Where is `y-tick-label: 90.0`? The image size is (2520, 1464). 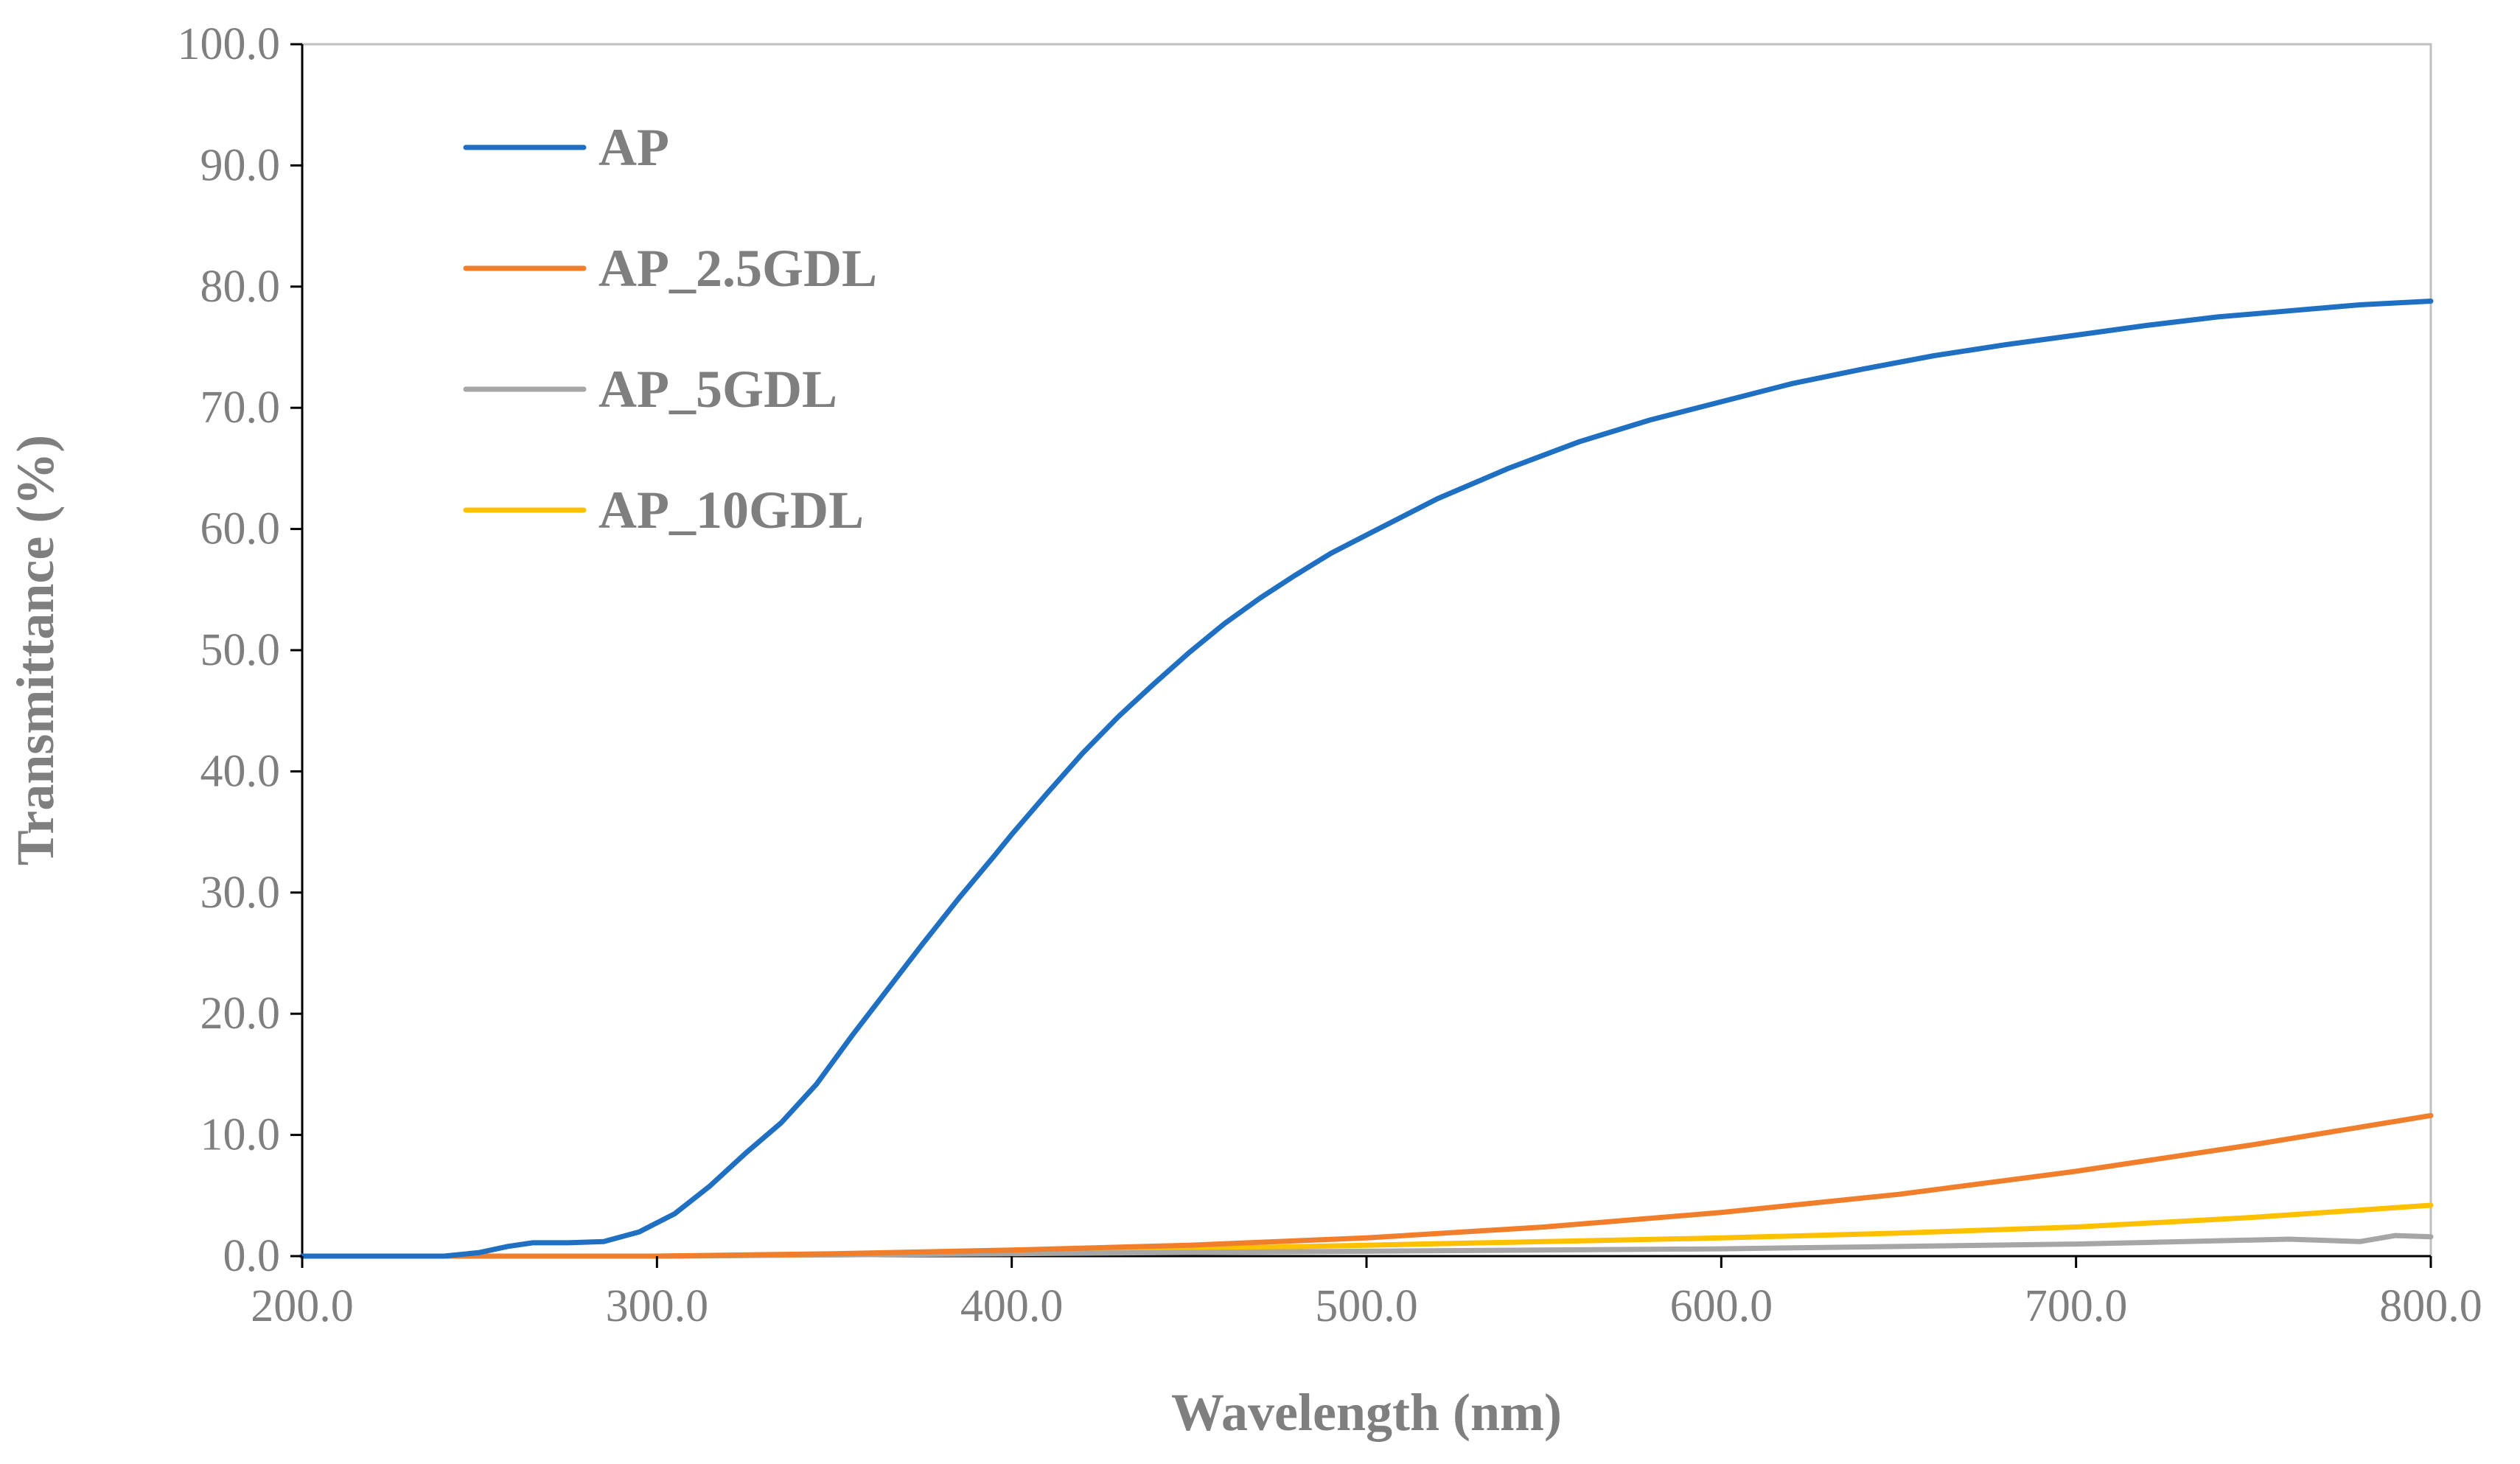 y-tick-label: 90.0 is located at coordinates (240, 165).